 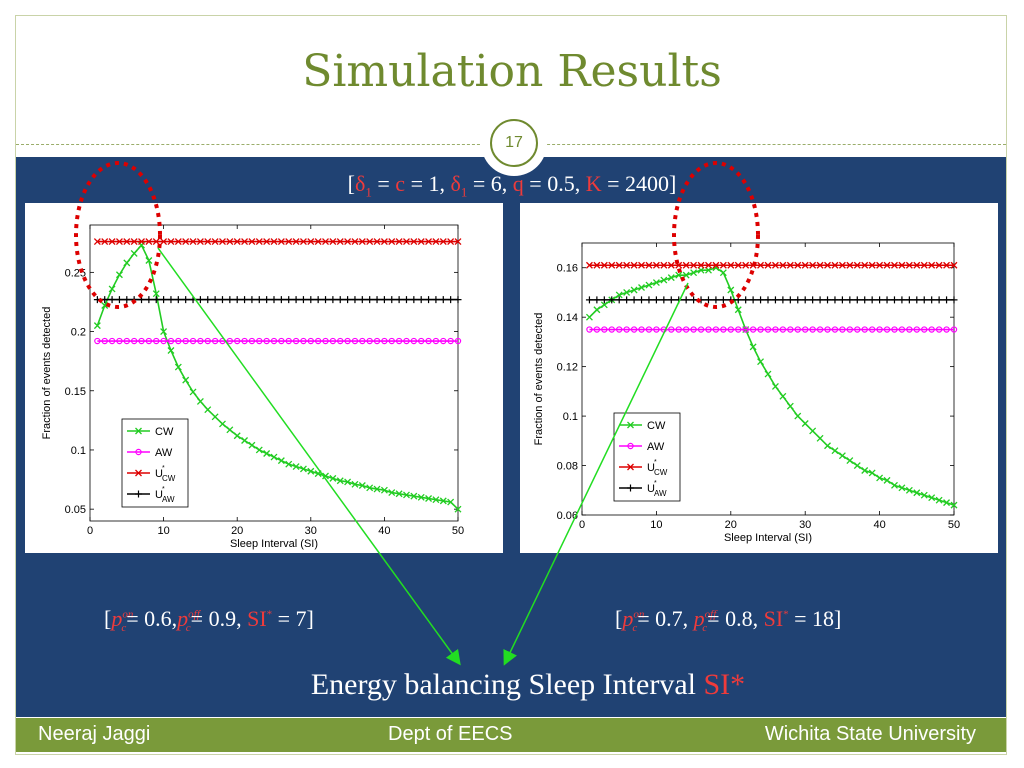 I want to click on caption-left-open: [, so click(x=108, y=618).